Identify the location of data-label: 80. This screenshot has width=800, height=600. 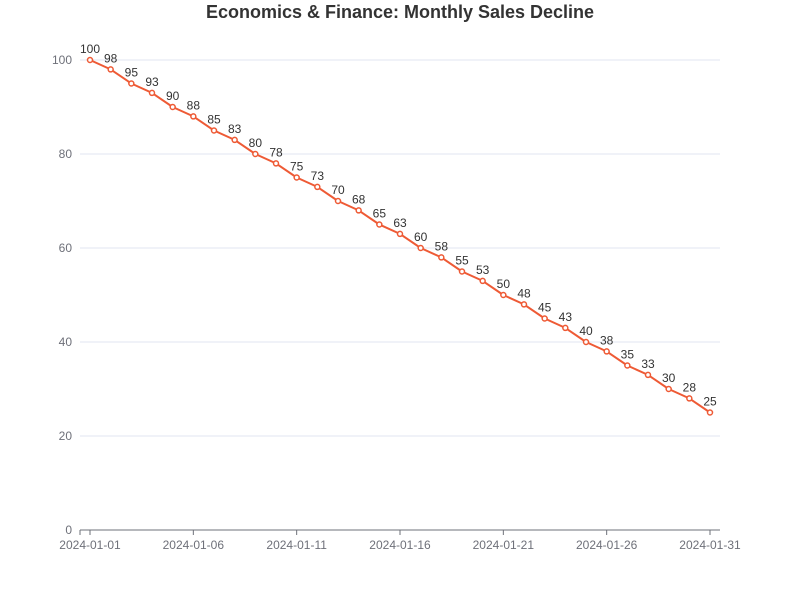
(256, 143).